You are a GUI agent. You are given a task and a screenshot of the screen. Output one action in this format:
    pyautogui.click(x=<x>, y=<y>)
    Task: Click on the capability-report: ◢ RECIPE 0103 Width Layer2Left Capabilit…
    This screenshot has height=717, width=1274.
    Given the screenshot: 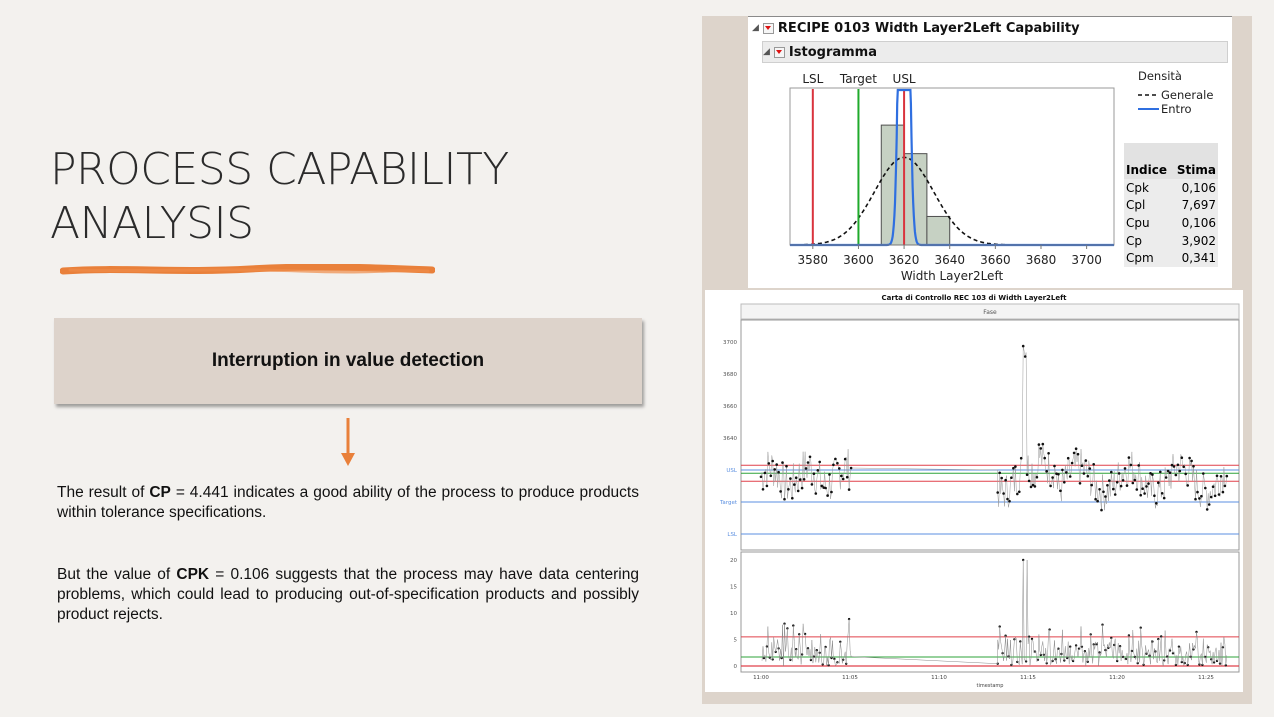 What is the action you would take?
    pyautogui.click(x=990, y=152)
    